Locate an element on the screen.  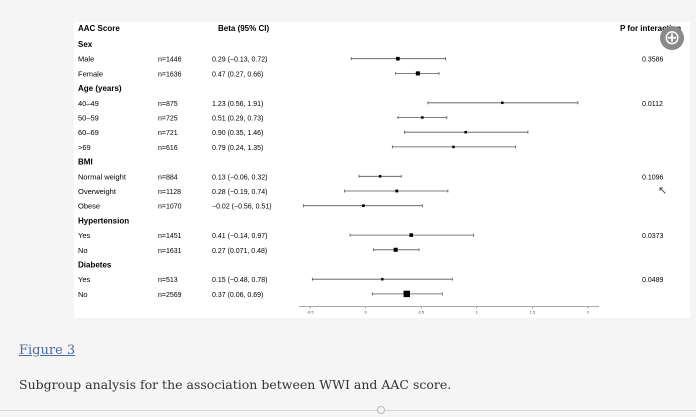
x-tick-label: 1 is located at coordinates (477, 312).